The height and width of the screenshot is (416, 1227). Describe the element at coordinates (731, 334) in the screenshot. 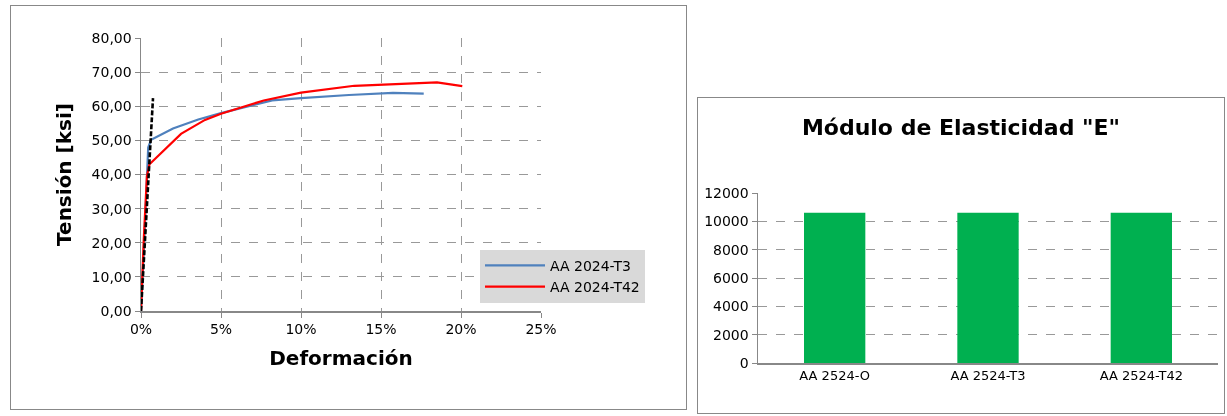

I see `y-tick-label: 2000` at that location.